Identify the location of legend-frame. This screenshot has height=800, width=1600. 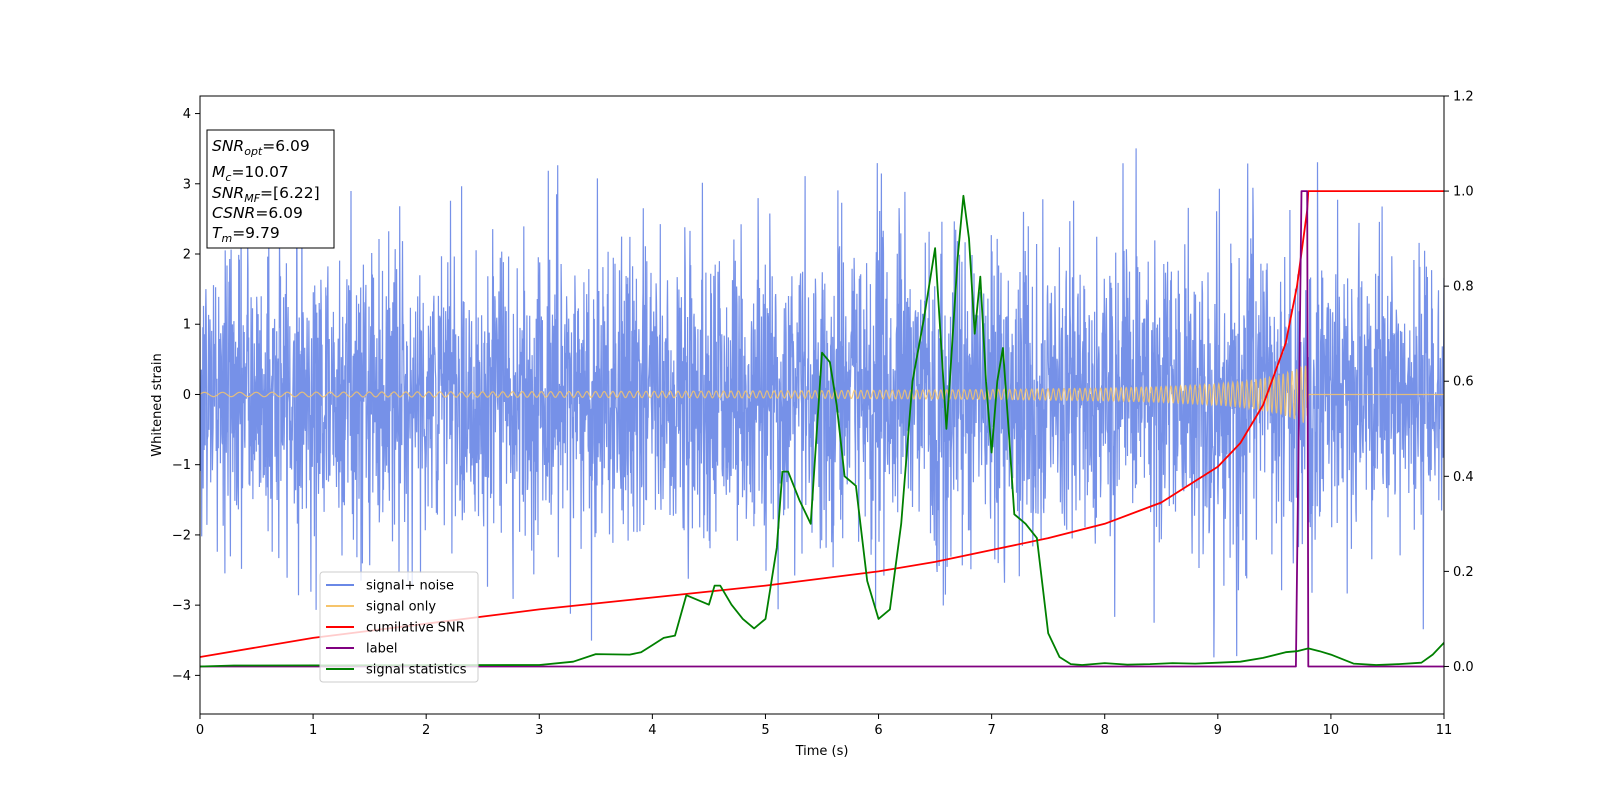
(399, 627).